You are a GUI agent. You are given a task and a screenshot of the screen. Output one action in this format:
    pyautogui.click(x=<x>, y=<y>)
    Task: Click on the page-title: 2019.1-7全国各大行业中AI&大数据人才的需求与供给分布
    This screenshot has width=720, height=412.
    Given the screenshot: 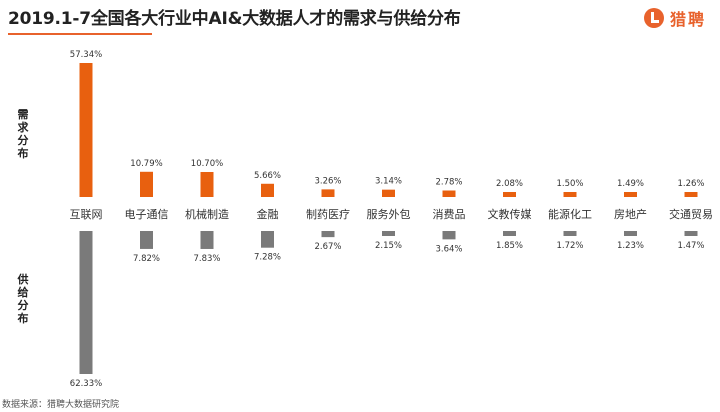 What is the action you would take?
    pyautogui.click(x=234, y=19)
    